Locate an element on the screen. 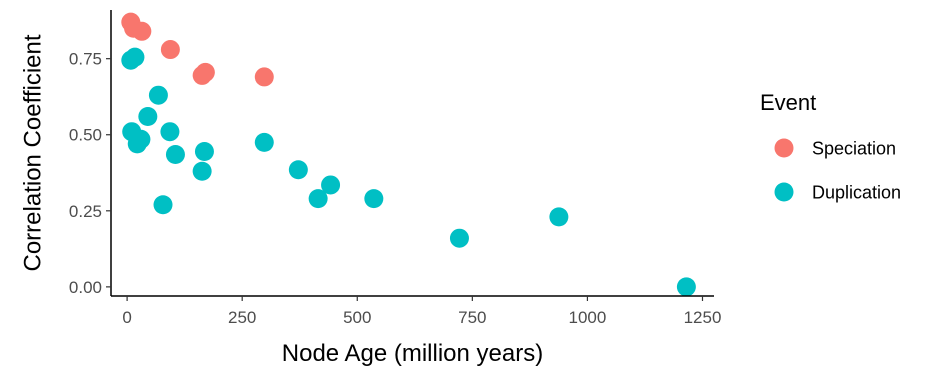 This screenshot has height=369, width=932. x-tick-label: 1000 is located at coordinates (588, 317).